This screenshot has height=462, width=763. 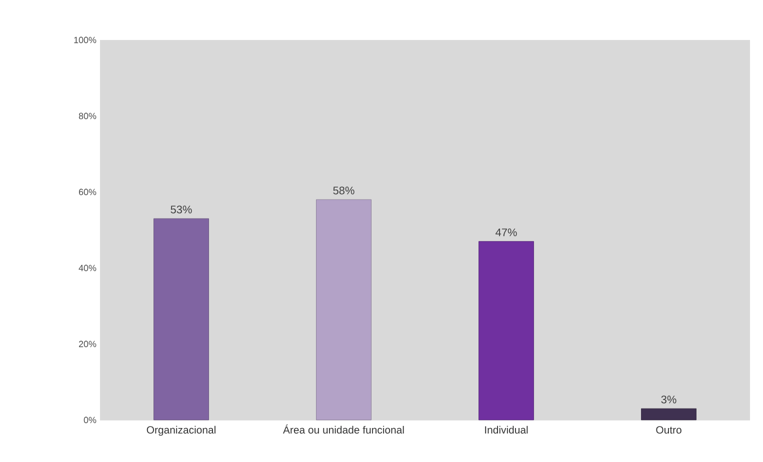 I want to click on y-tick-label: 60%, so click(x=87, y=192).